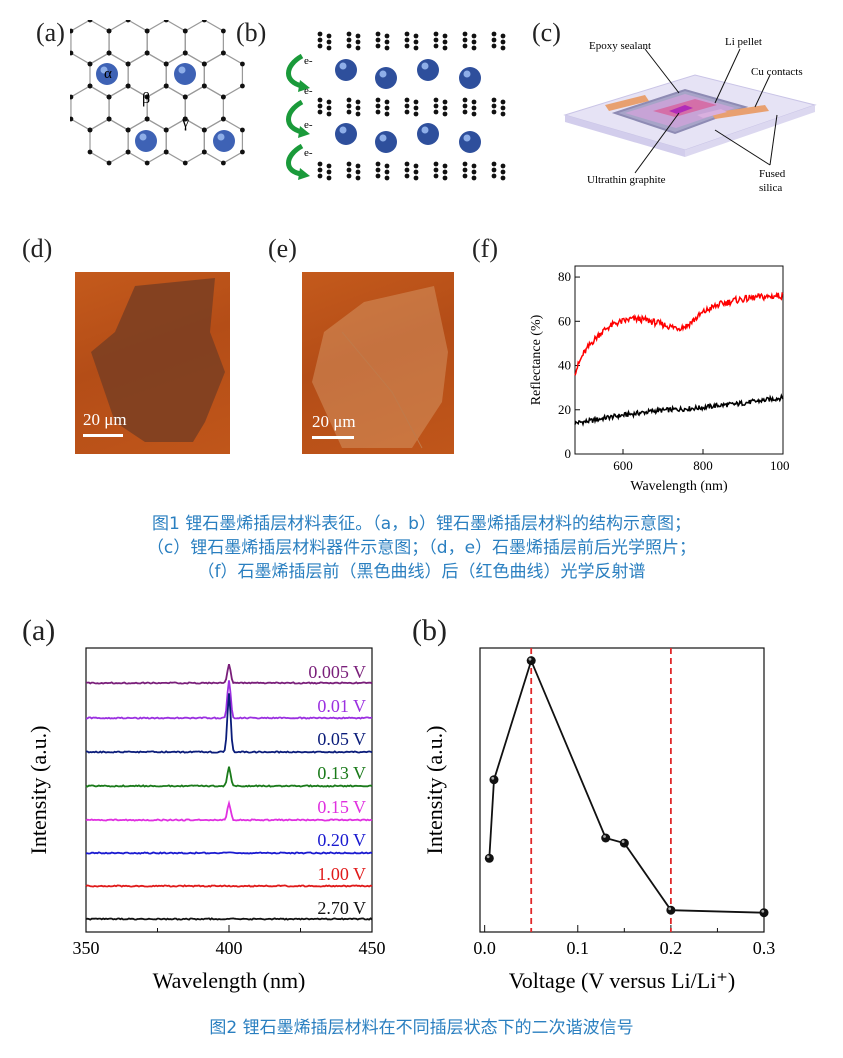 Image resolution: width=843 pixels, height=1058 pixels. What do you see at coordinates (623, 841) in the screenshot?
I see `data-point-highlight` at bounding box center [623, 841].